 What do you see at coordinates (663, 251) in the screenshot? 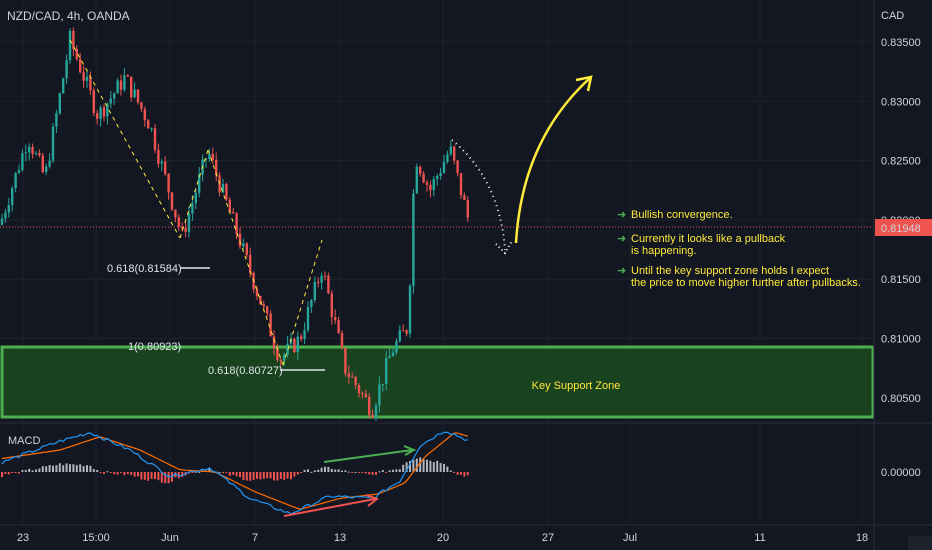
I see `note-text: is happening.` at bounding box center [663, 251].